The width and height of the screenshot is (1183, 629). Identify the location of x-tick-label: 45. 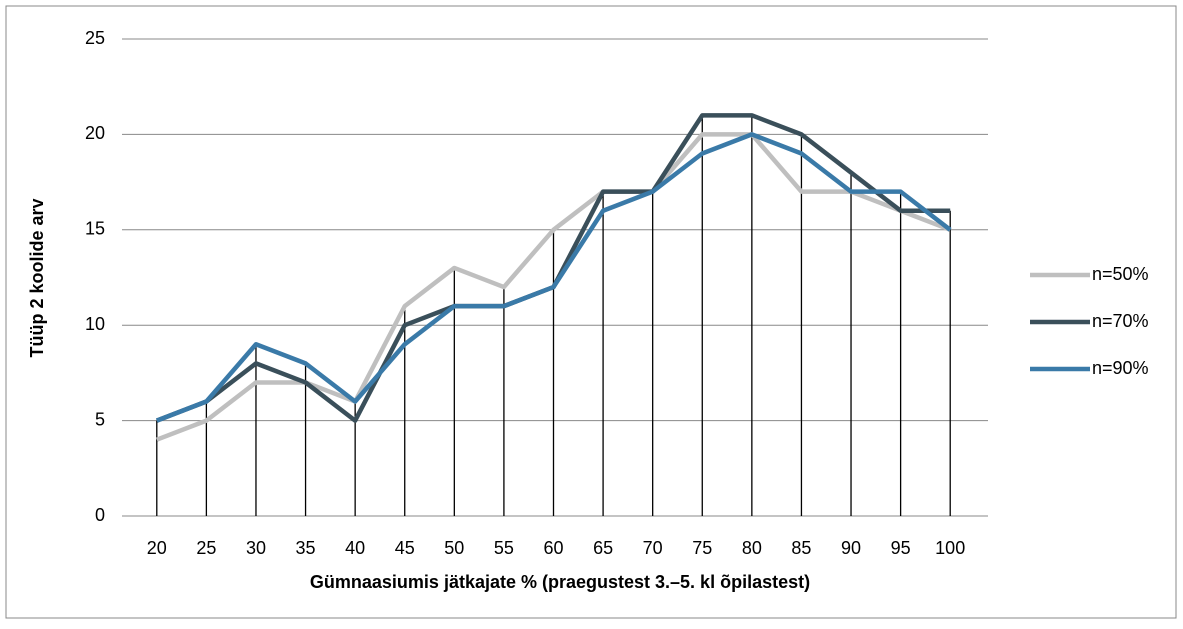
(405, 548).